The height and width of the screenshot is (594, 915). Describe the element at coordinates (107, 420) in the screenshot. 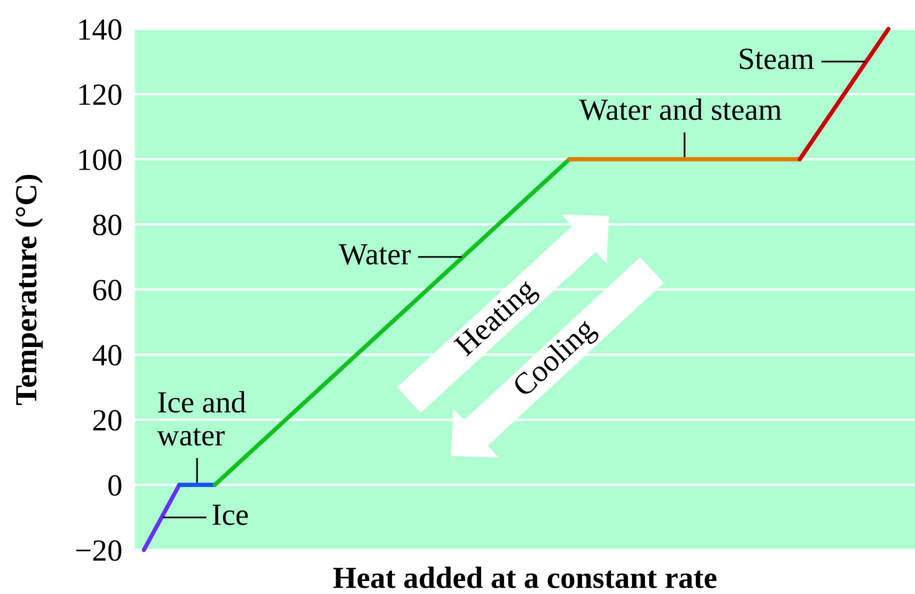

I see `y-tick-label: 20` at that location.